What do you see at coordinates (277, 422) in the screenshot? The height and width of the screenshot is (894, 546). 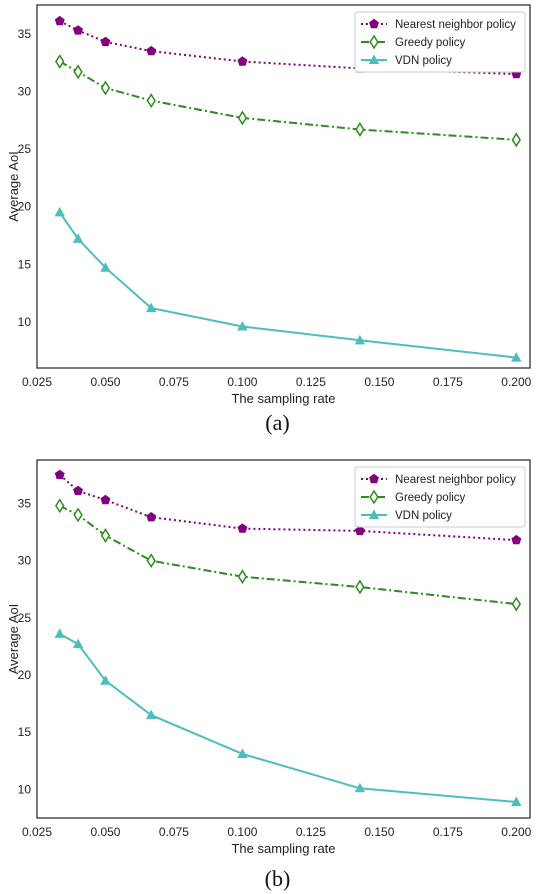 I see `subfigure-caption: (a)` at bounding box center [277, 422].